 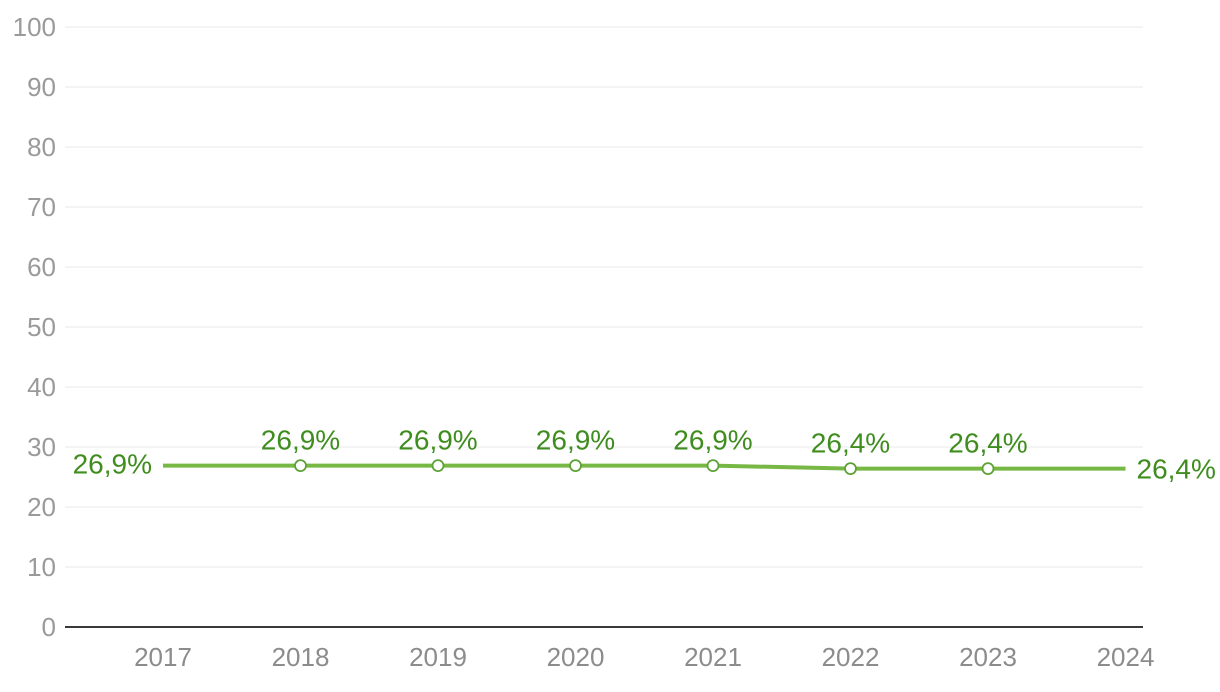 What do you see at coordinates (301, 657) in the screenshot?
I see `x-axis-tick-label-2018: 2018` at bounding box center [301, 657].